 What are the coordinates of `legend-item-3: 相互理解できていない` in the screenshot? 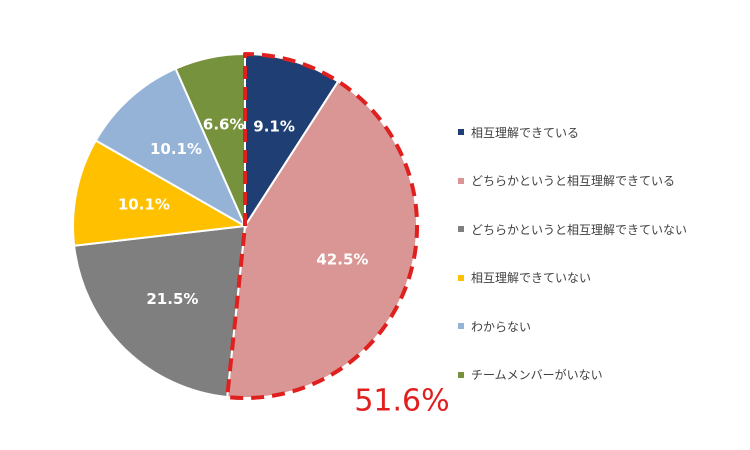 It's located at (572, 278).